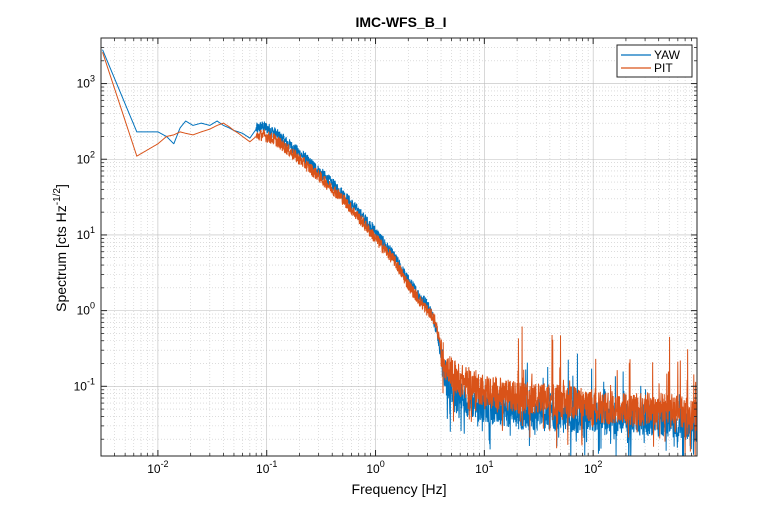  What do you see at coordinates (663, 68) in the screenshot?
I see `legend-label-pit: PIT` at bounding box center [663, 68].